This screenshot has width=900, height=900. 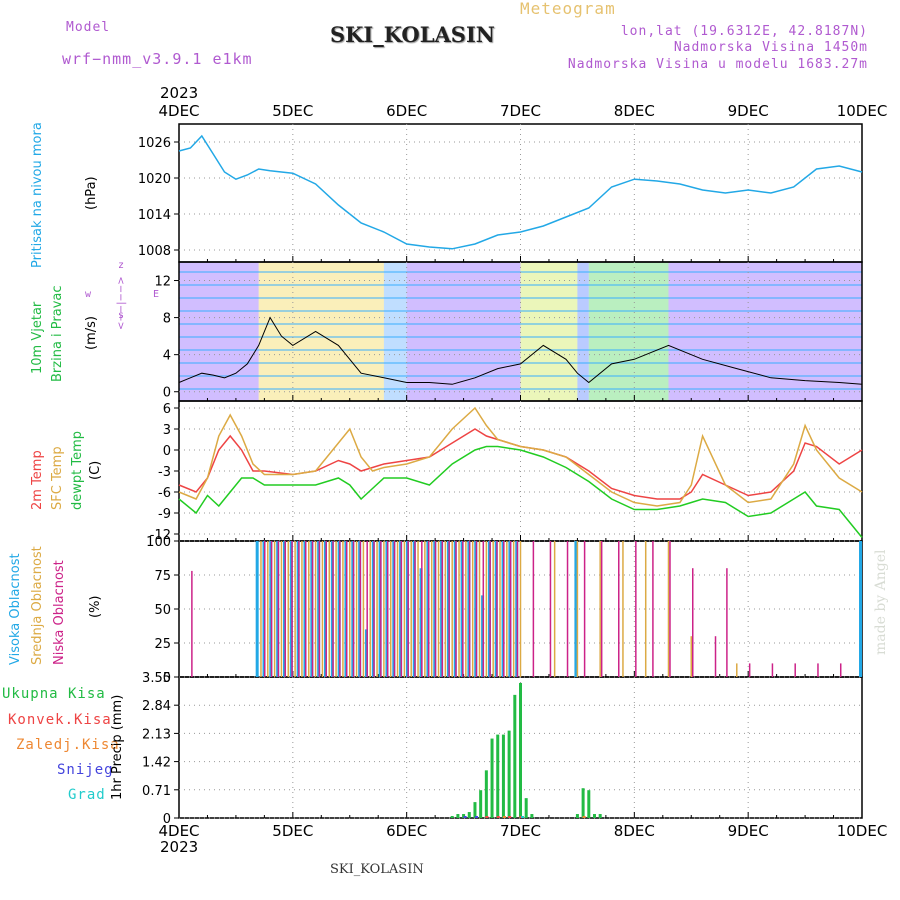 I want to click on precip-total-legend: Ukupna Kisa, so click(x=54, y=694).